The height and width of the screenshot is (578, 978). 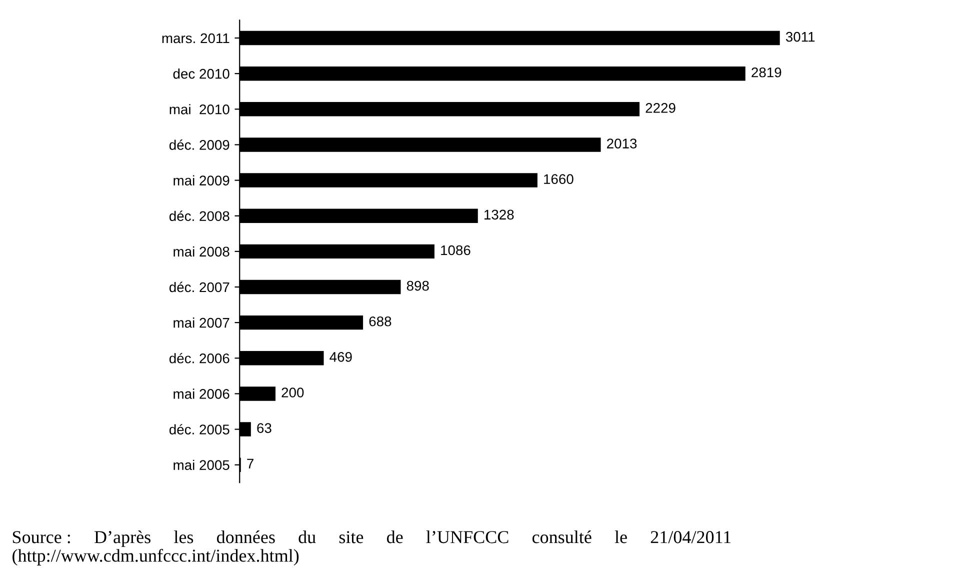 What do you see at coordinates (661, 108) in the screenshot?
I see `data-label: 2229` at bounding box center [661, 108].